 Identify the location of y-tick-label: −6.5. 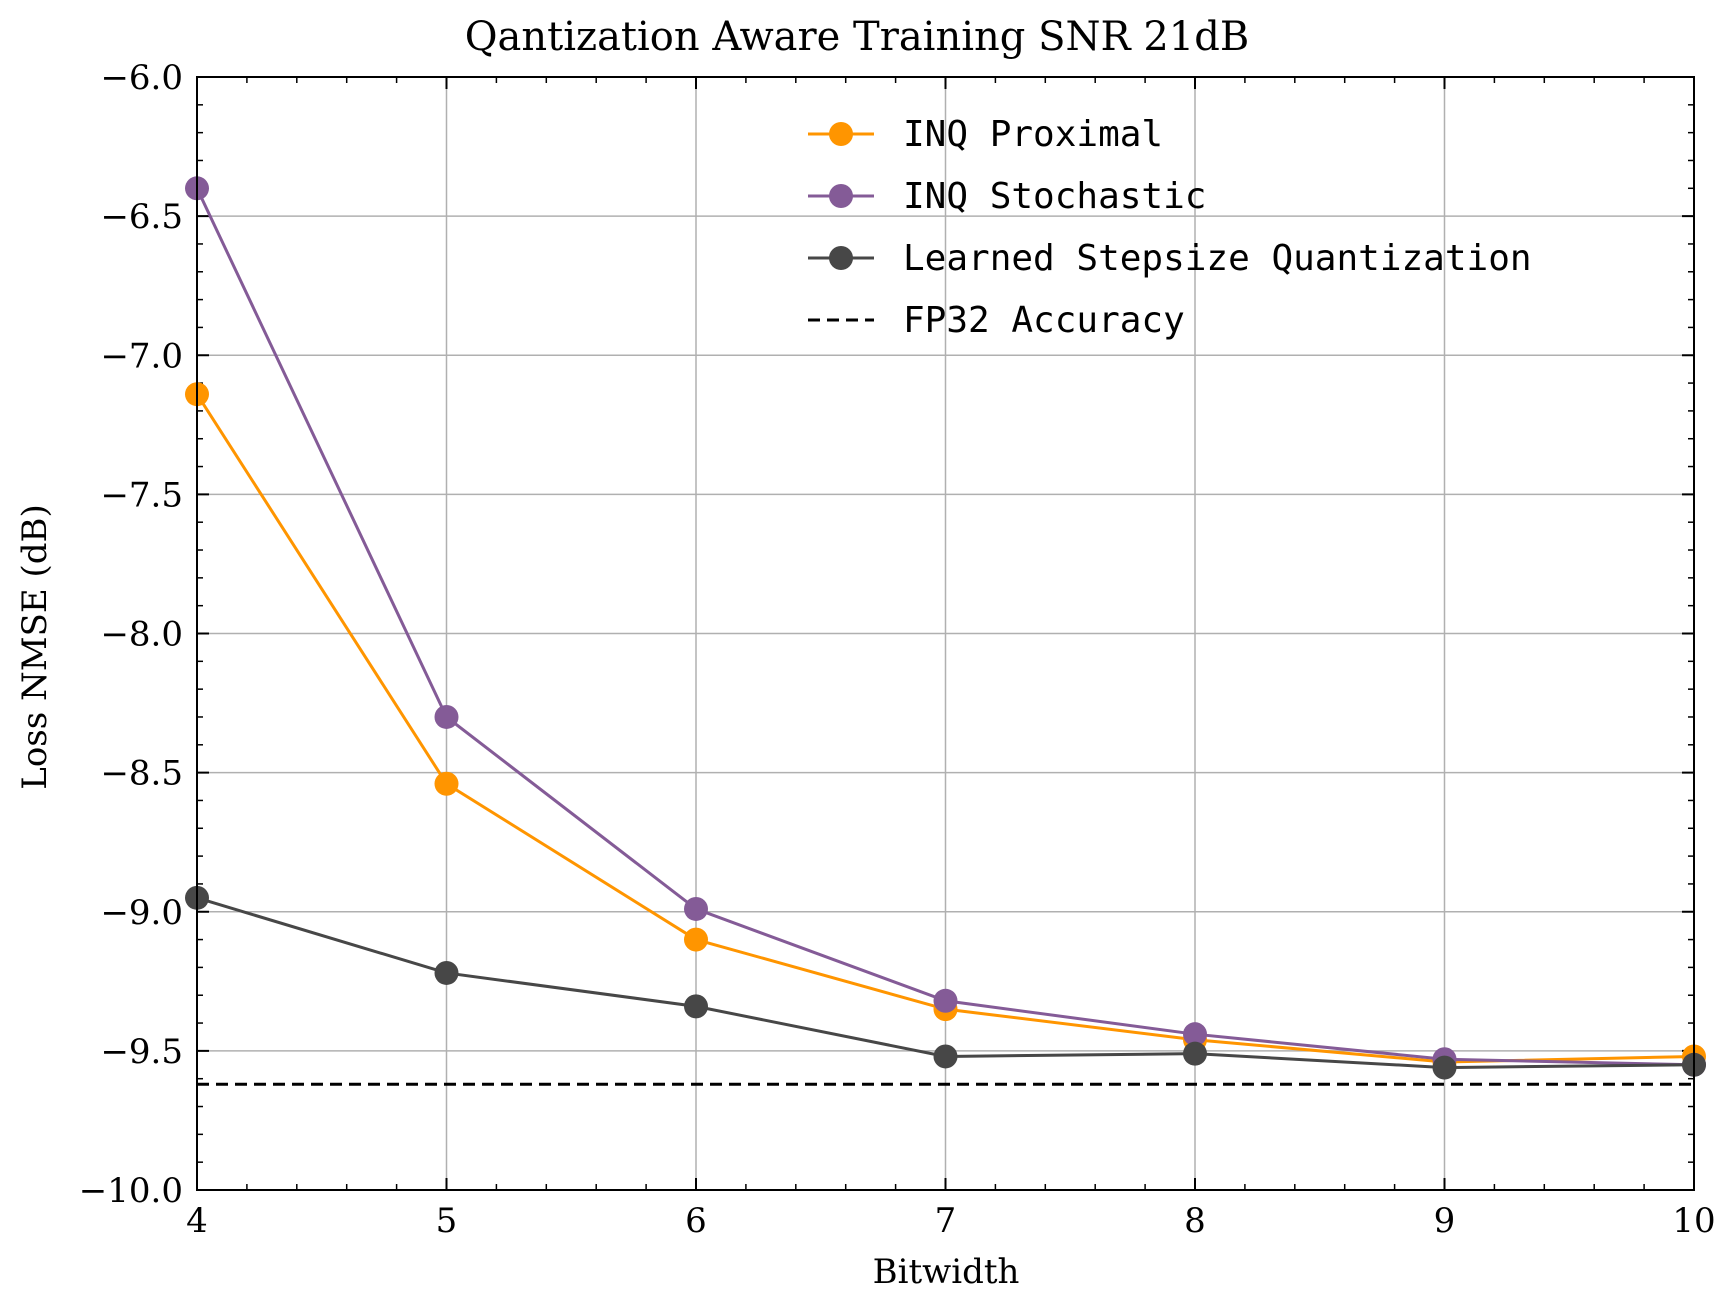
(141, 217).